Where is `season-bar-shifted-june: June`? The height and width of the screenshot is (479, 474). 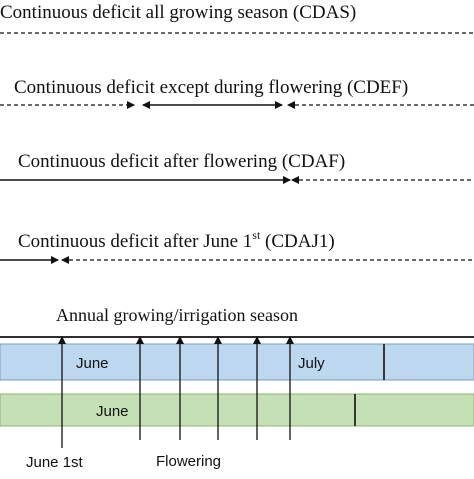 season-bar-shifted-june: June is located at coordinates (112, 411).